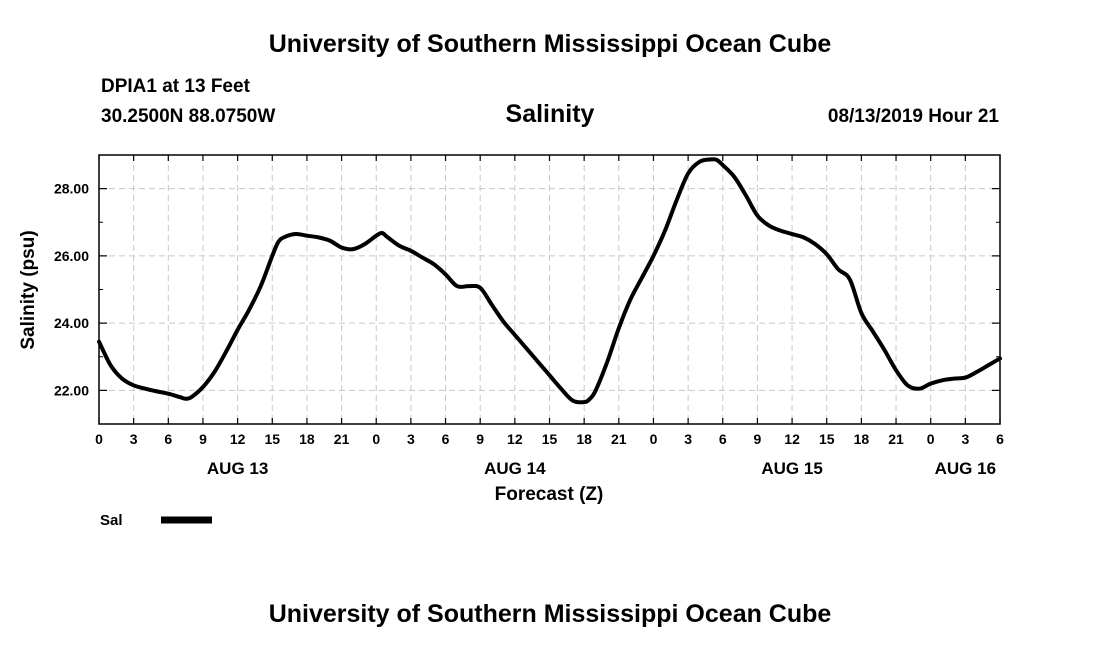 The image size is (1100, 650). I want to click on y-tick-label: 26.00, so click(71, 256).